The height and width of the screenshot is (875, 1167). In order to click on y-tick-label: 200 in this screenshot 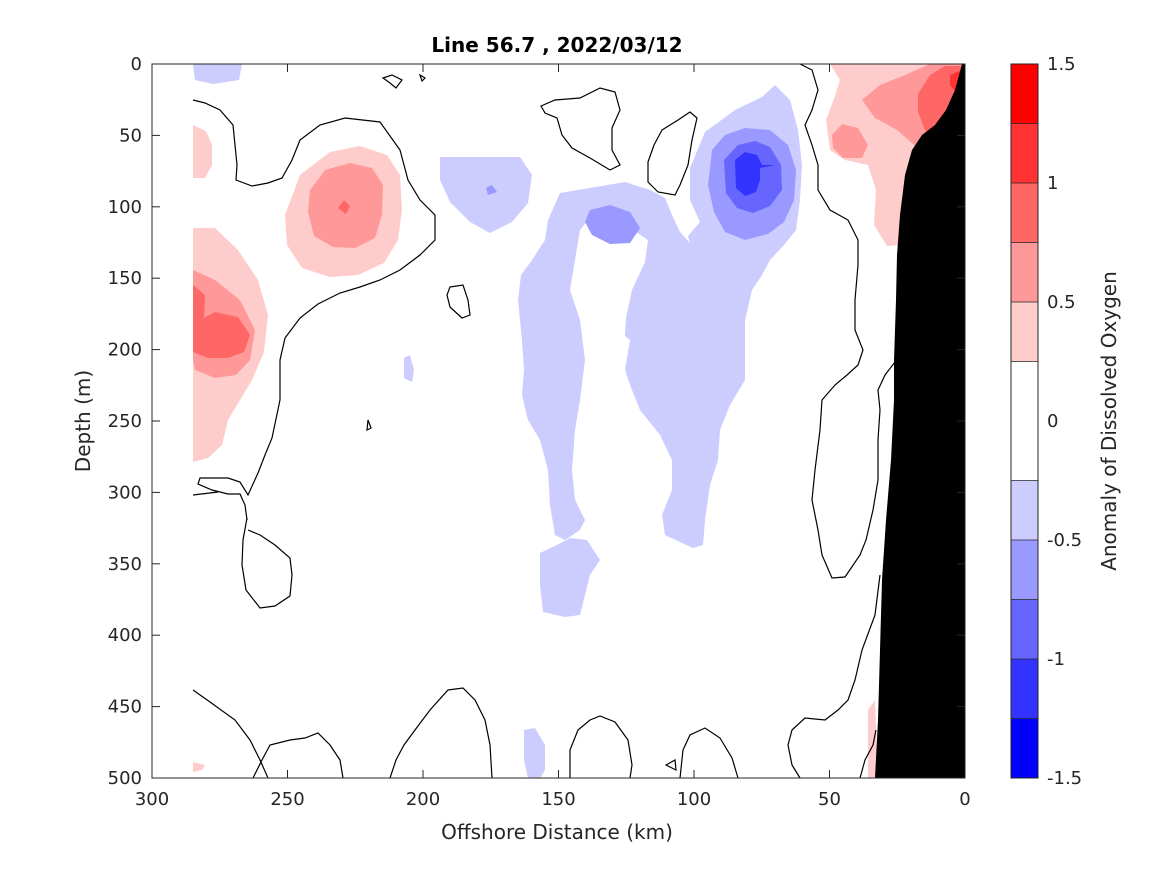, I will do `click(125, 350)`.